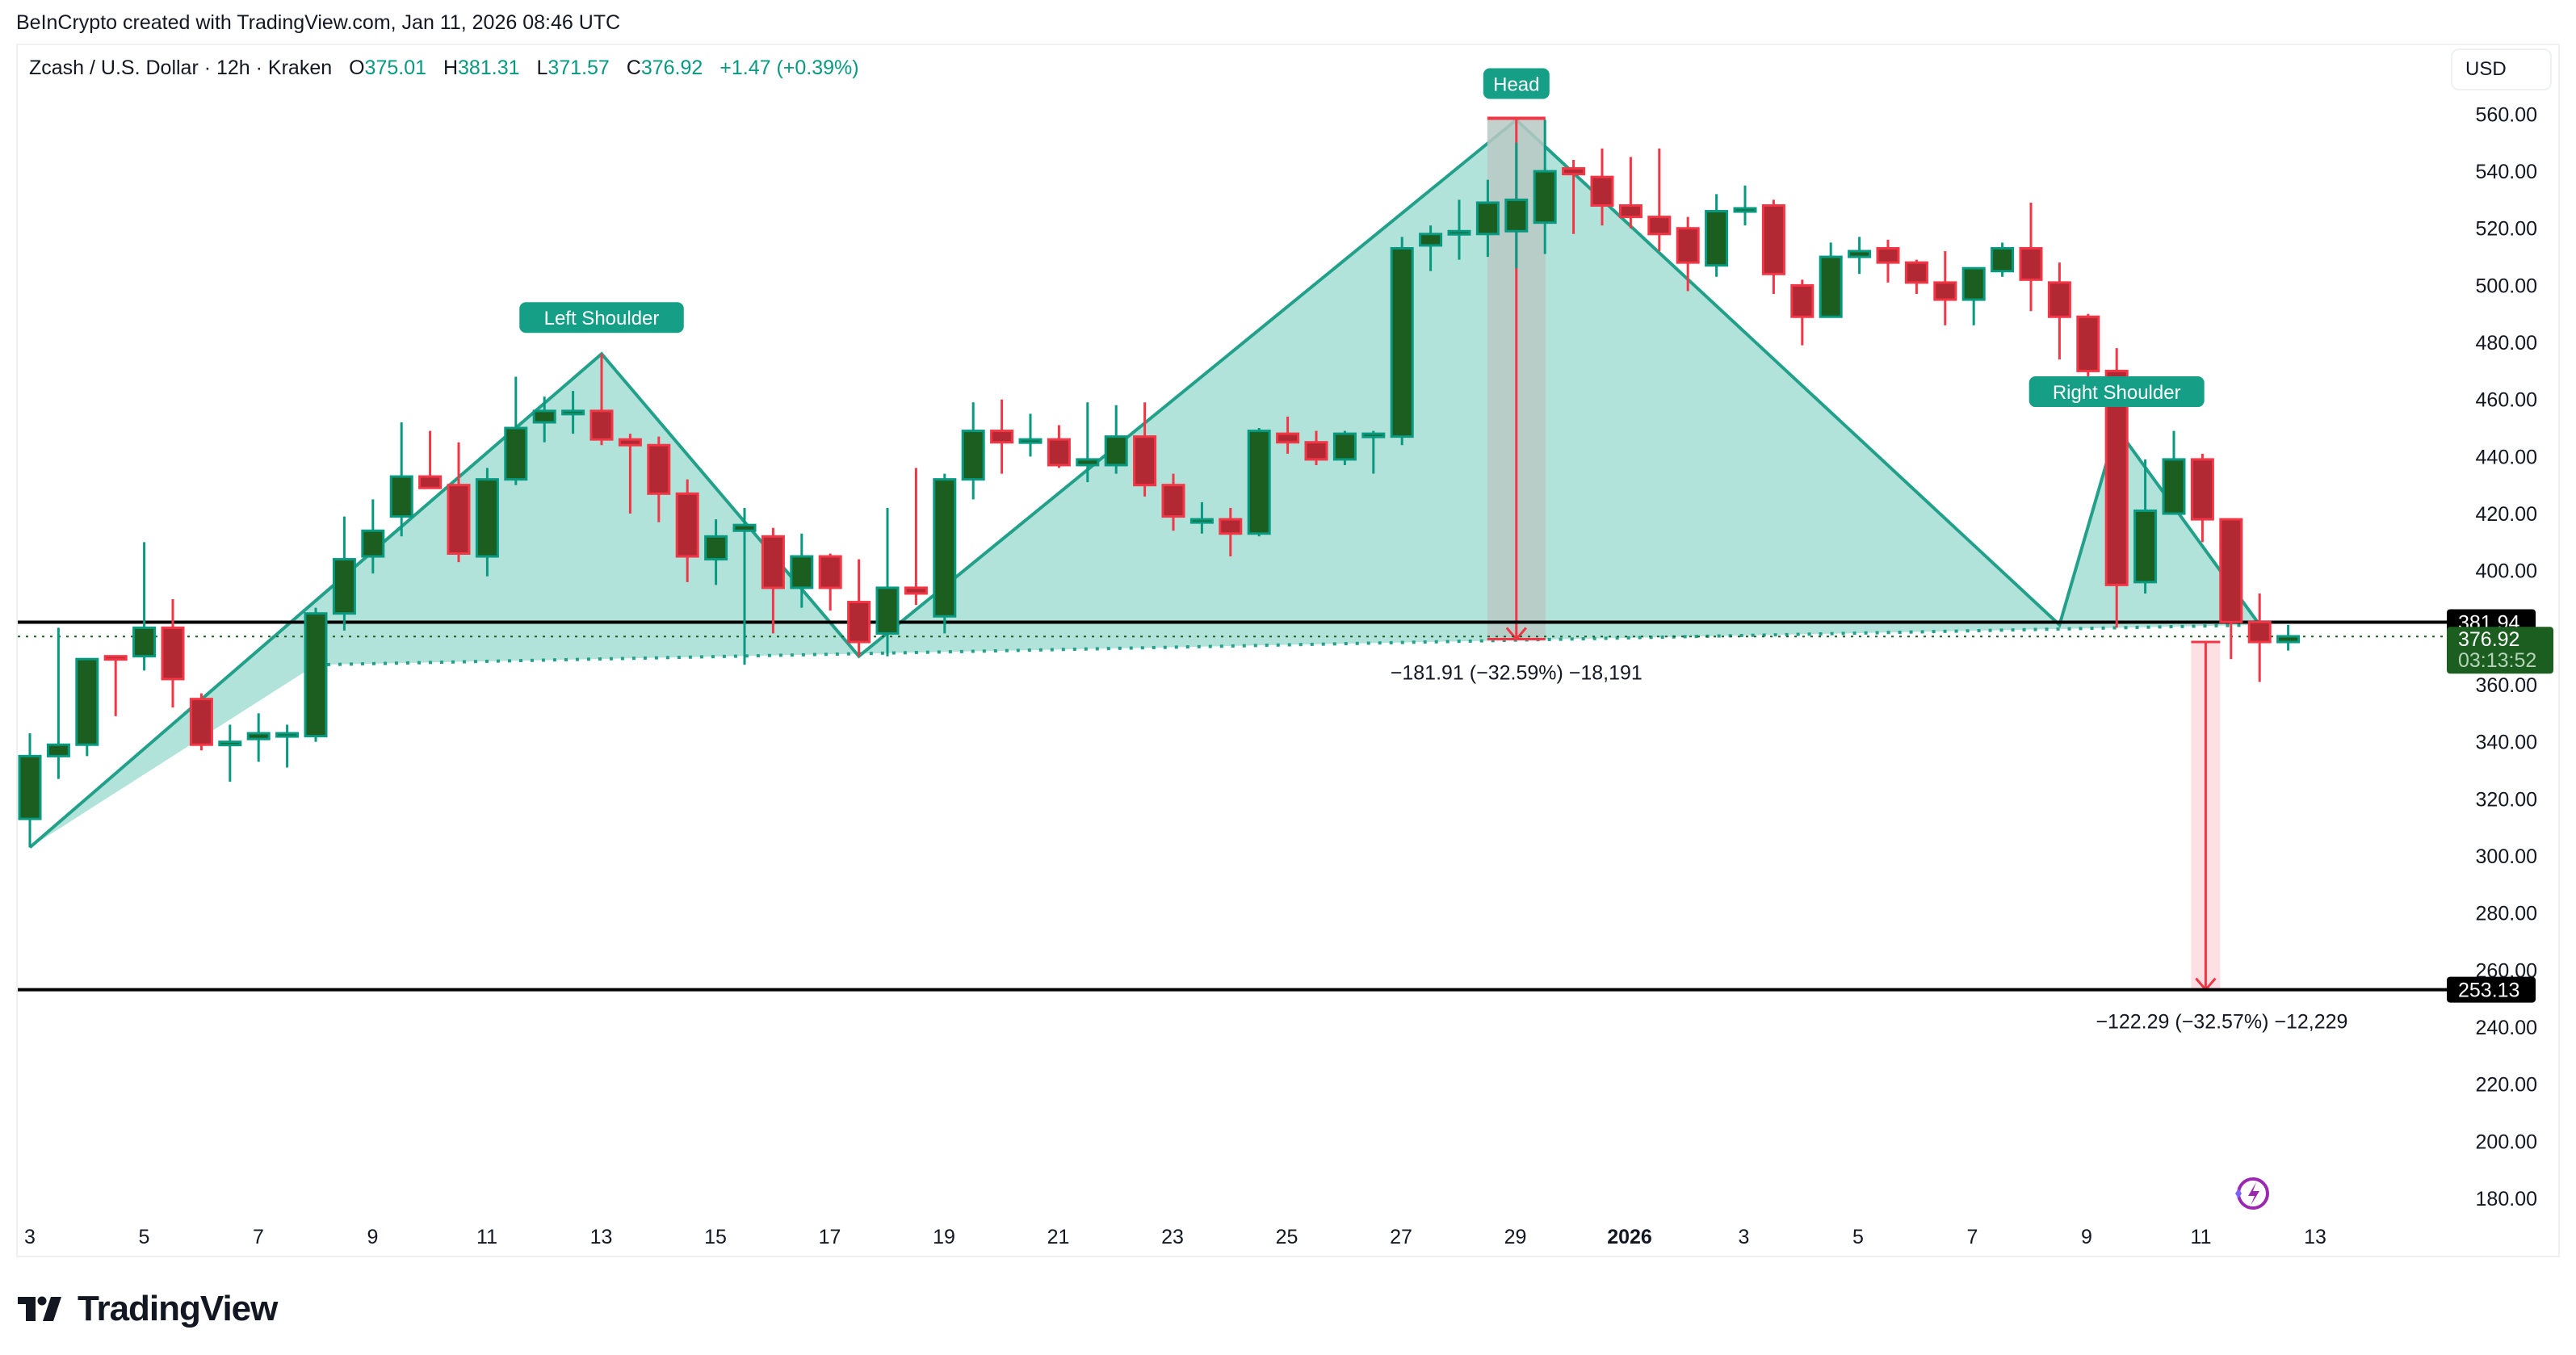  What do you see at coordinates (2488, 991) in the screenshot?
I see `price-label-text: 253.13` at bounding box center [2488, 991].